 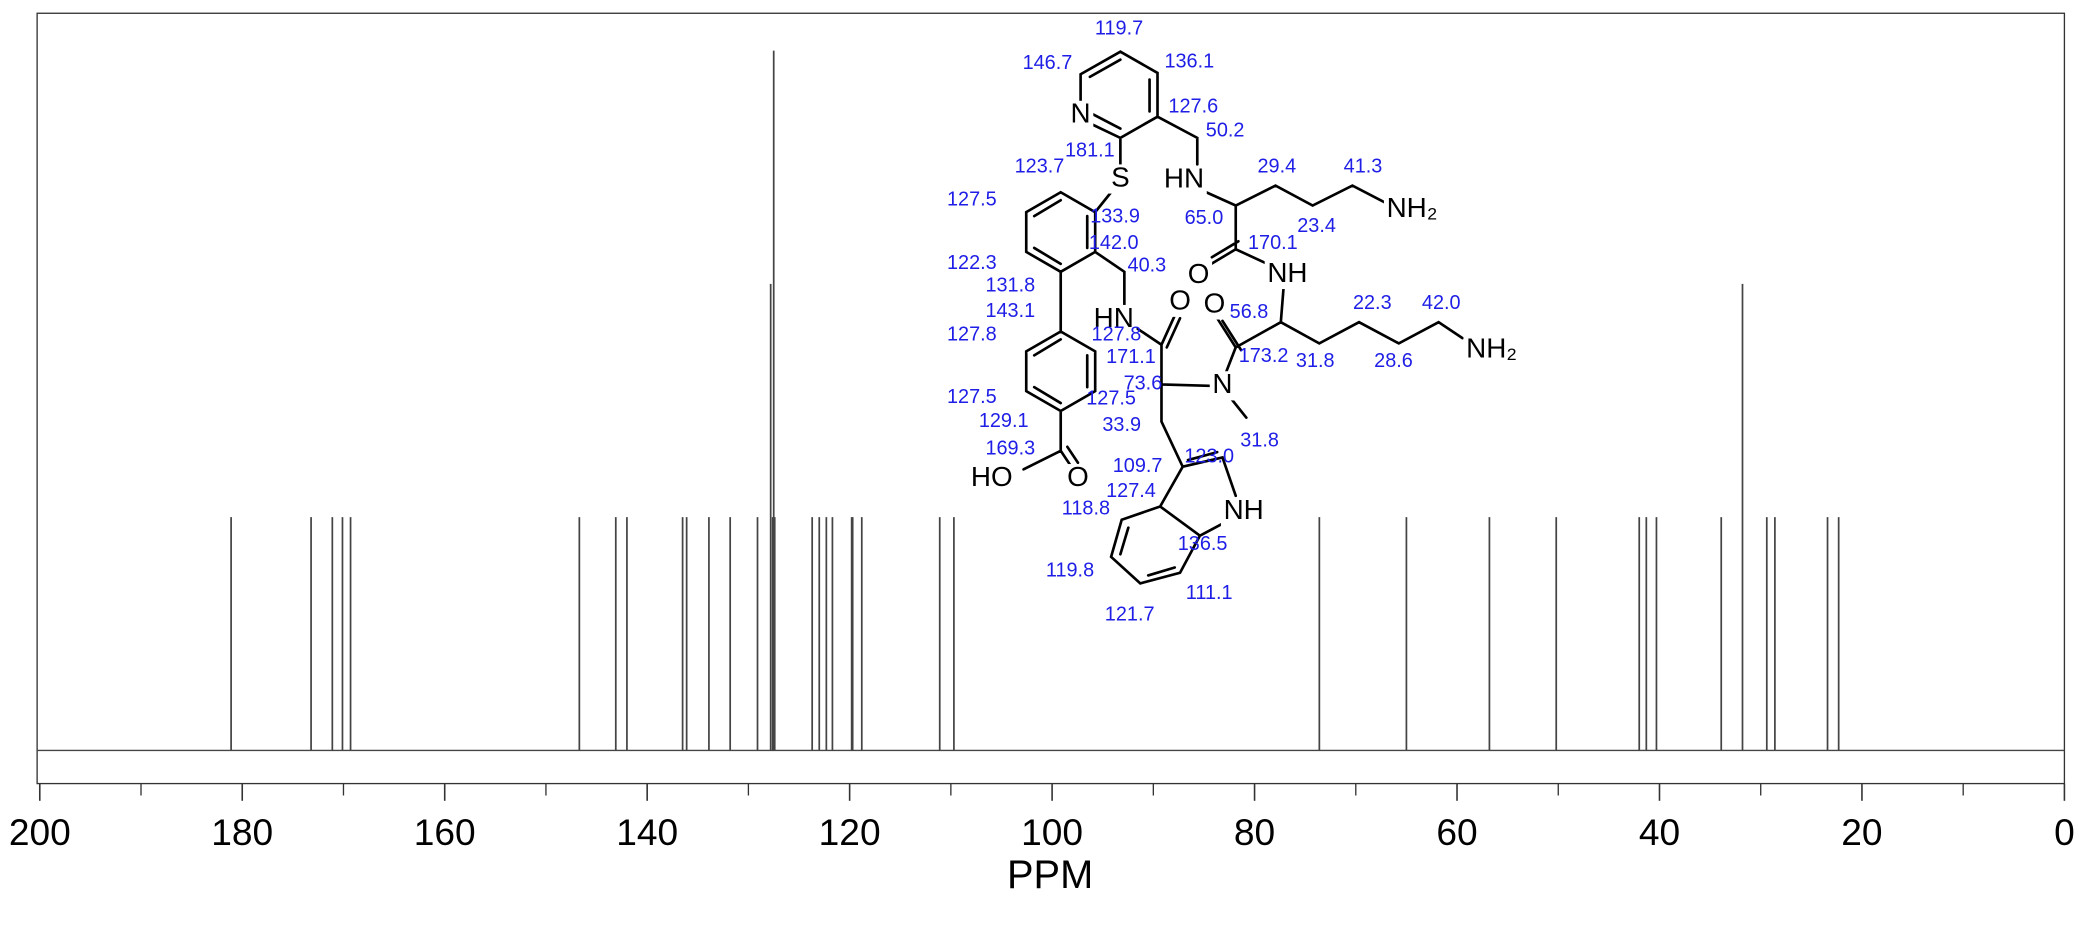 What do you see at coordinates (1204, 218) in the screenshot?
I see `shift-label: 65.0` at bounding box center [1204, 218].